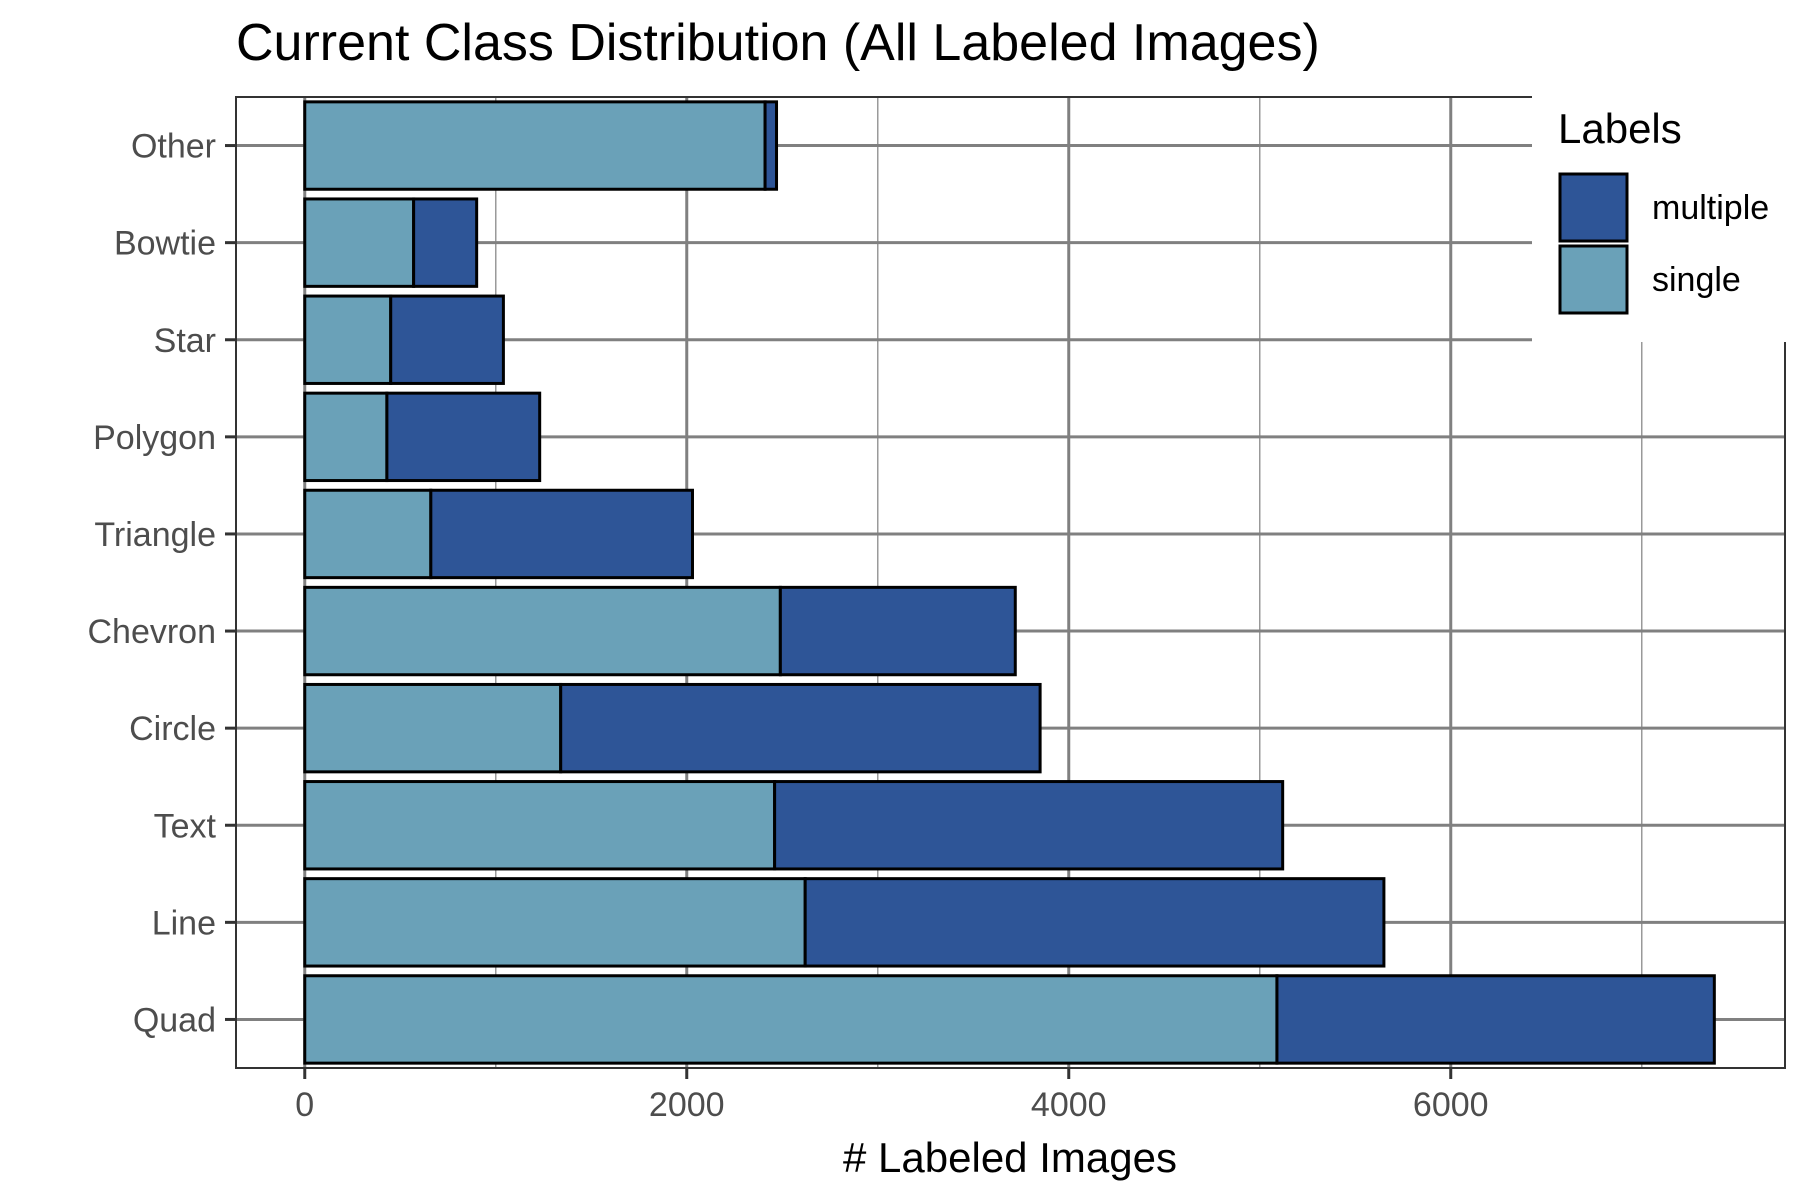 This screenshot has height=1200, width=1800. Describe the element at coordinates (154, 438) in the screenshot. I see `y-tick-label: Polygon` at that location.